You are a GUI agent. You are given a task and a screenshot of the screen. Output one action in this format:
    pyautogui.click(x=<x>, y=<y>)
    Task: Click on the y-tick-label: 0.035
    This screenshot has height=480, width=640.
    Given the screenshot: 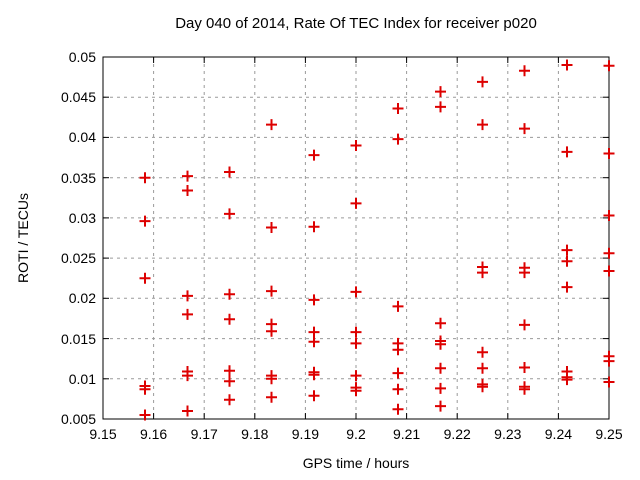 What is the action you would take?
    pyautogui.click(x=78, y=177)
    